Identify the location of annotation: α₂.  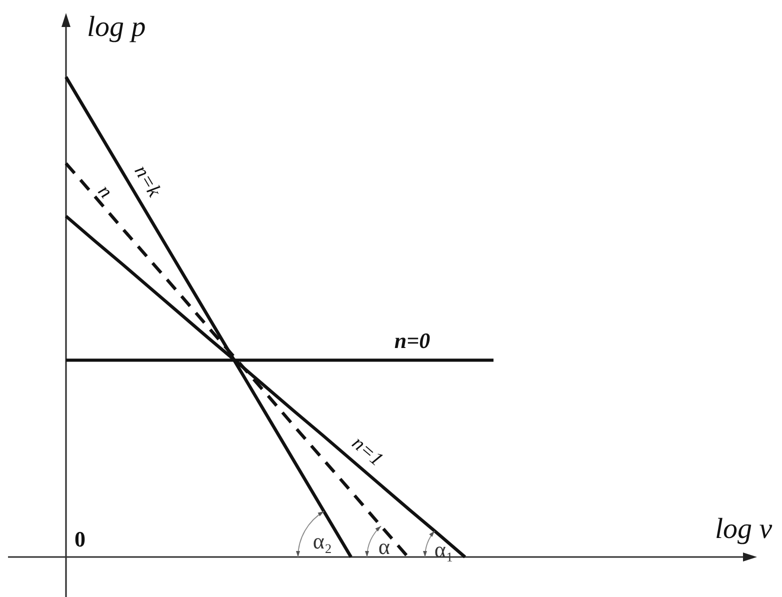
(322, 541).